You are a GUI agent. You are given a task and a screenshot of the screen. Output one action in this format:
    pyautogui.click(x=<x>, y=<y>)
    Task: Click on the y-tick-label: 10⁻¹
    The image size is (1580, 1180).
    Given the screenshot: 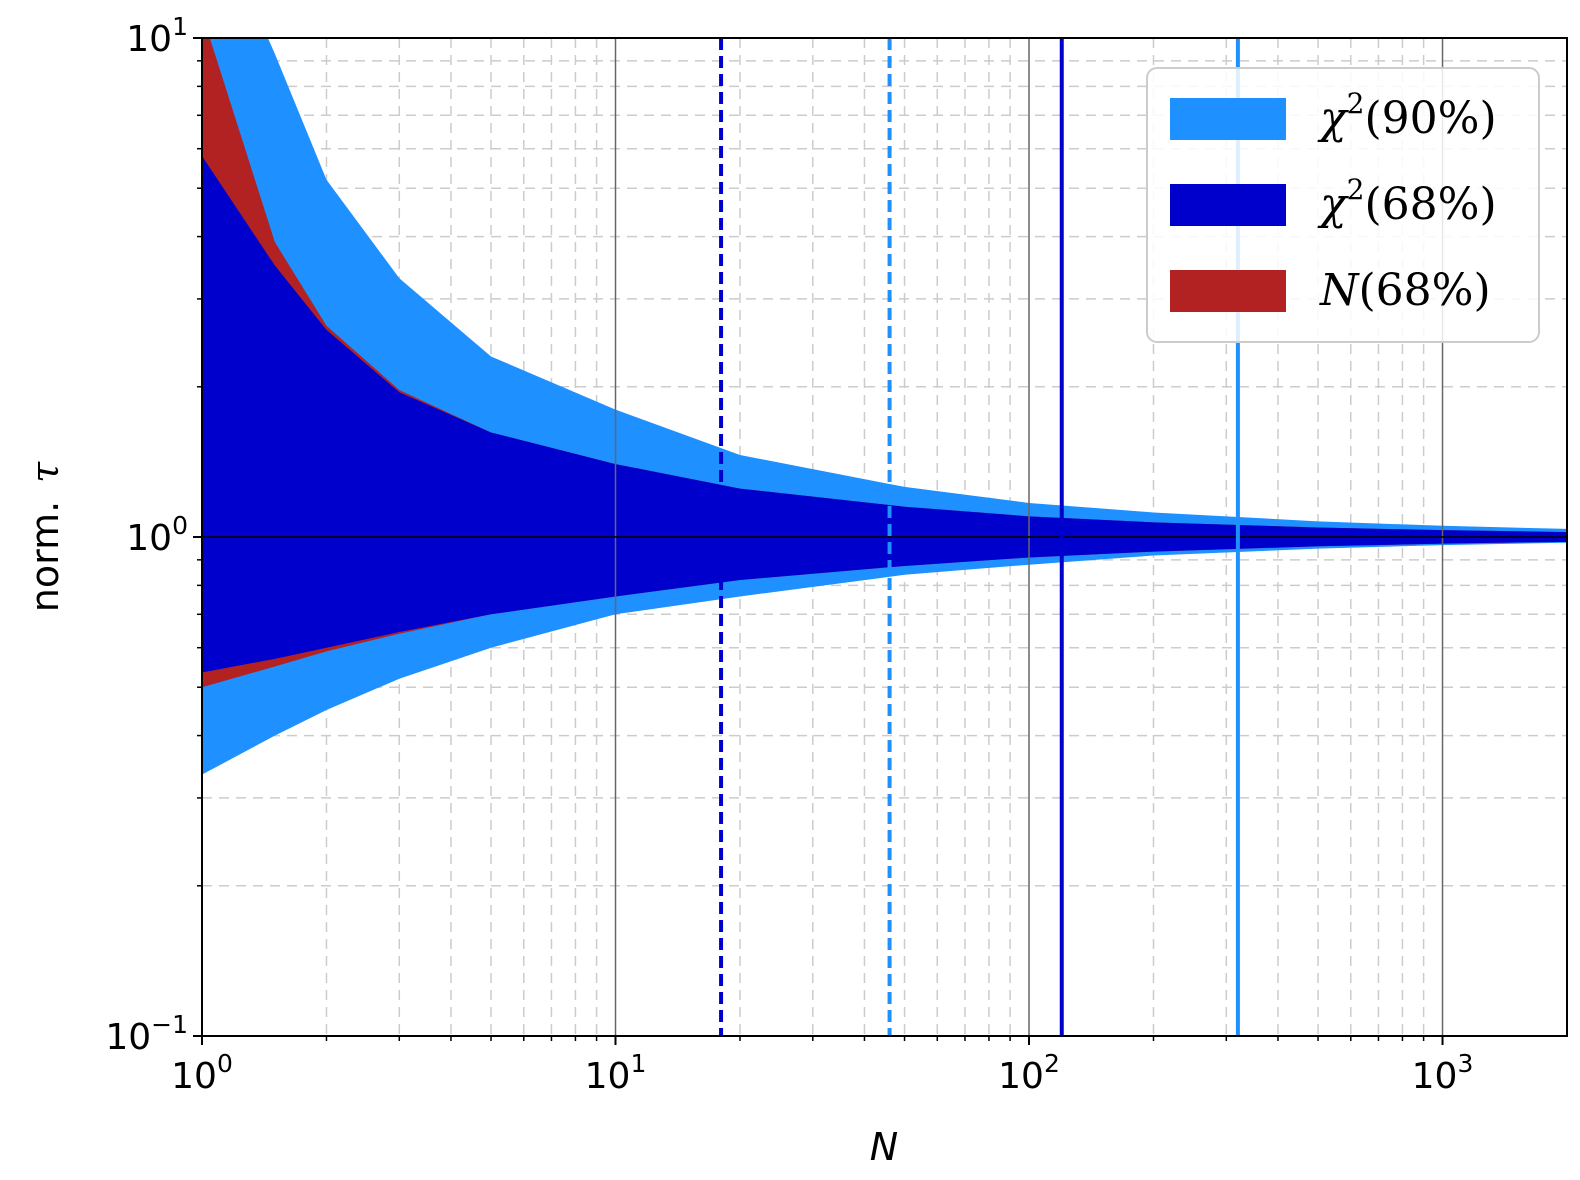 What is the action you would take?
    pyautogui.click(x=146, y=1034)
    